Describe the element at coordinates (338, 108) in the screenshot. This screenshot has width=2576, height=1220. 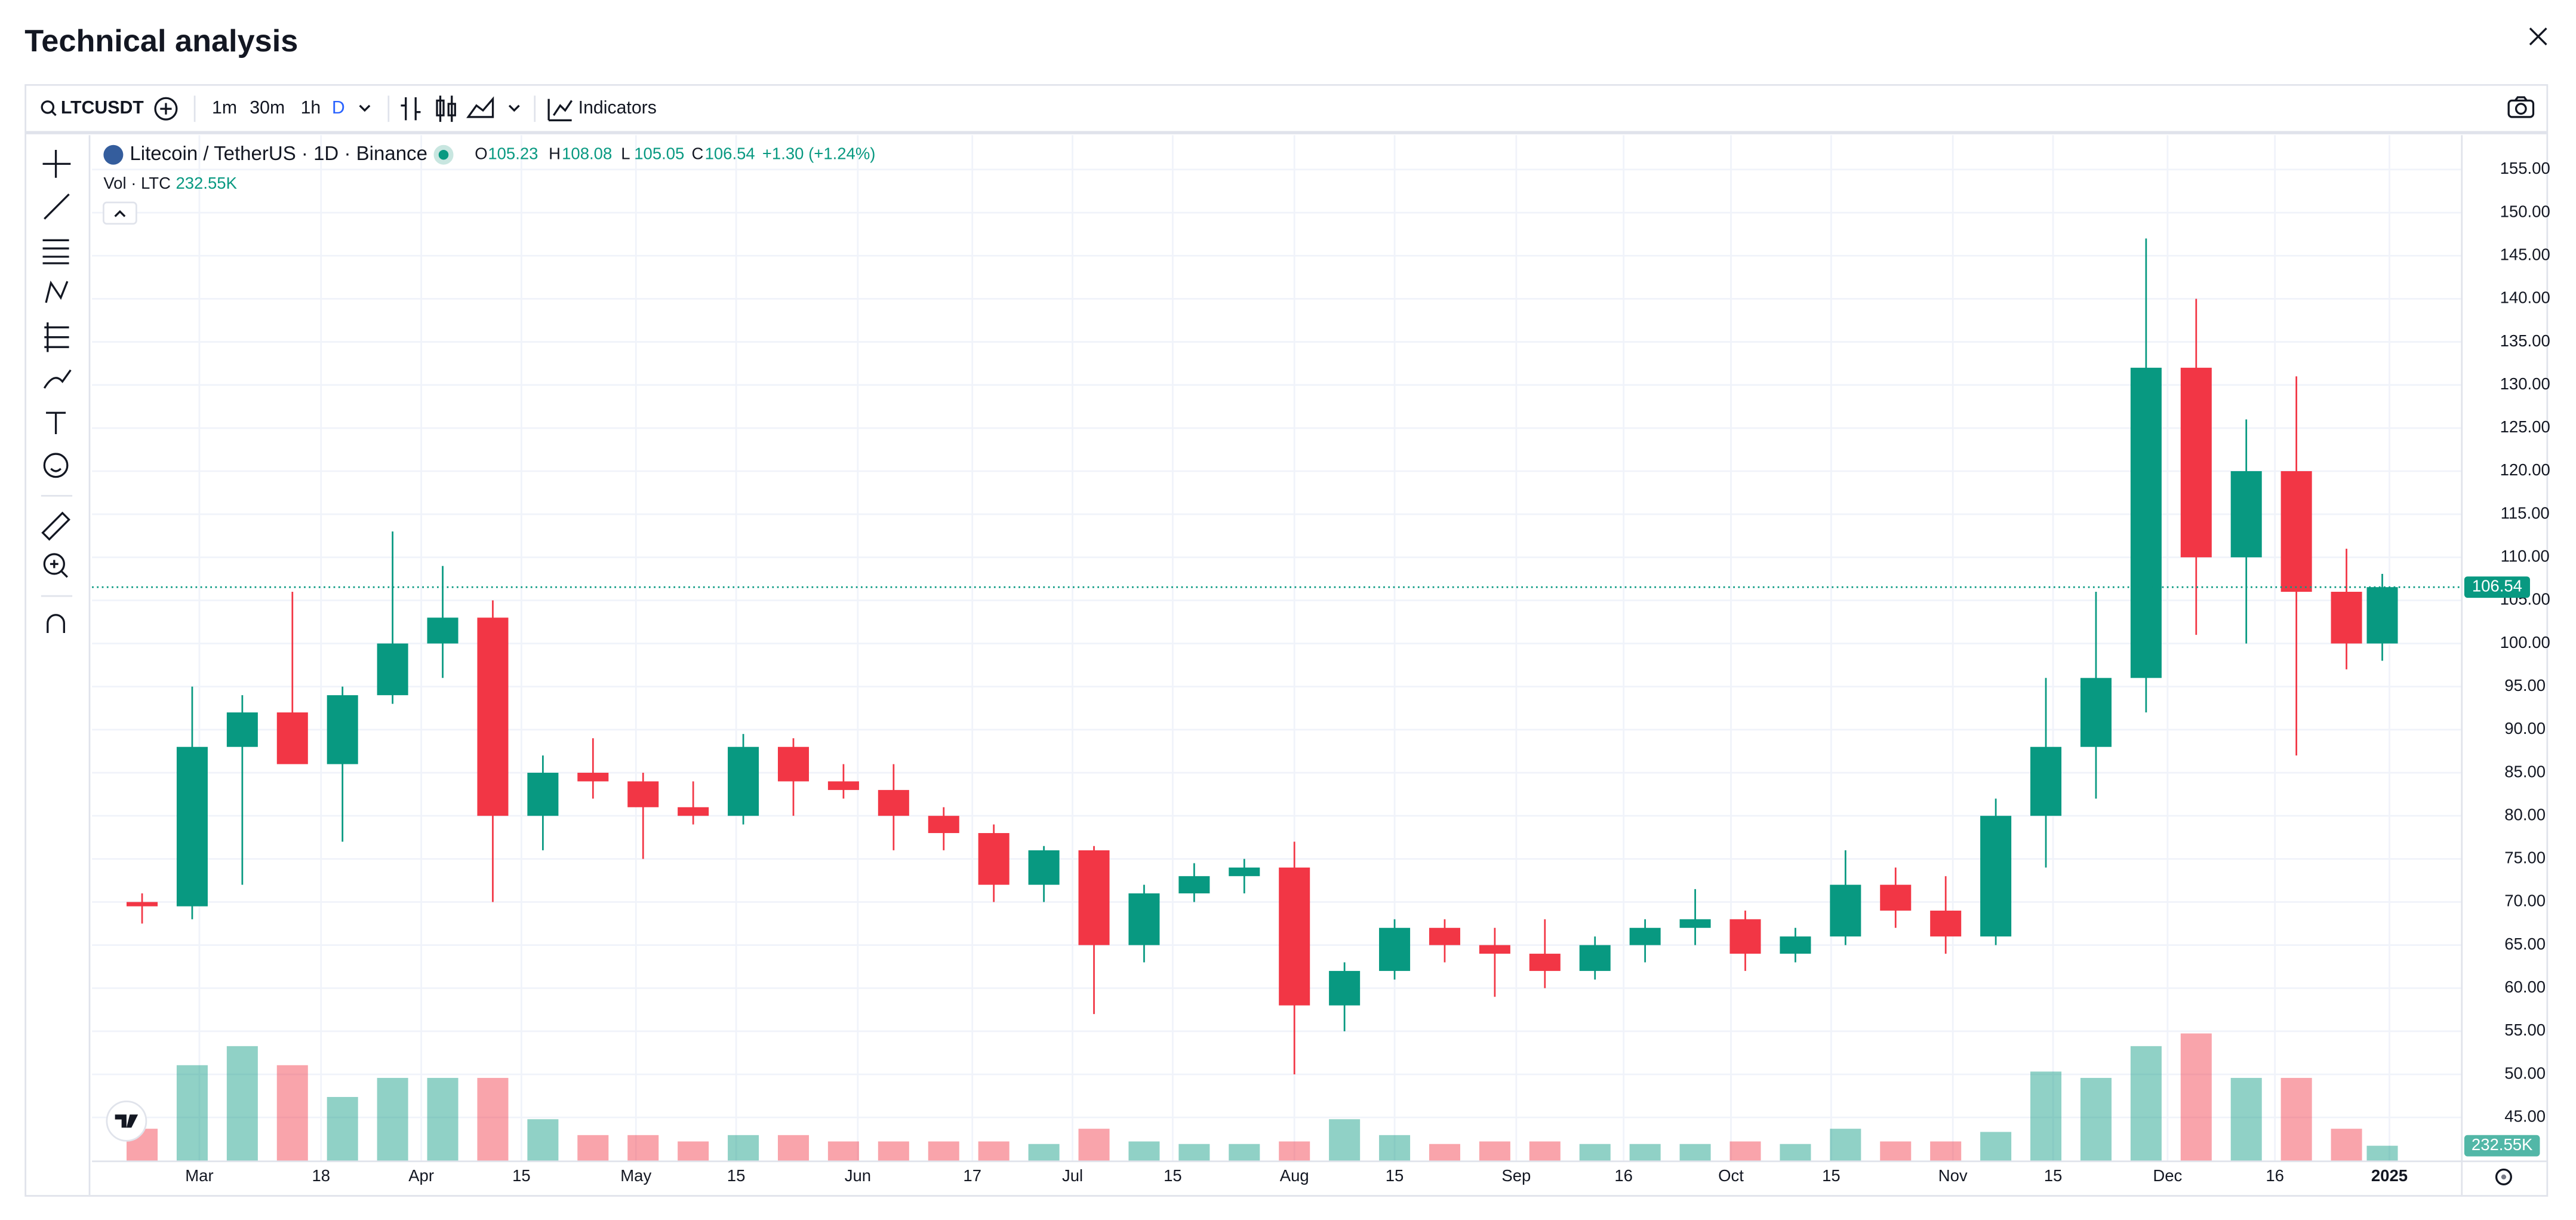
I see `interval-button-active: D` at that location.